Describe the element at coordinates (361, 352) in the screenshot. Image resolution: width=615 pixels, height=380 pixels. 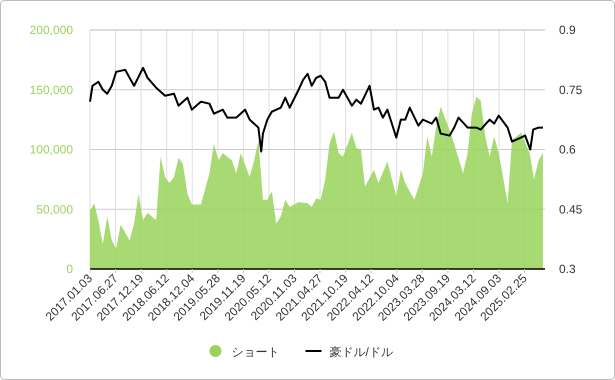
I see `legend-label: 豪ドル/ドル` at that location.